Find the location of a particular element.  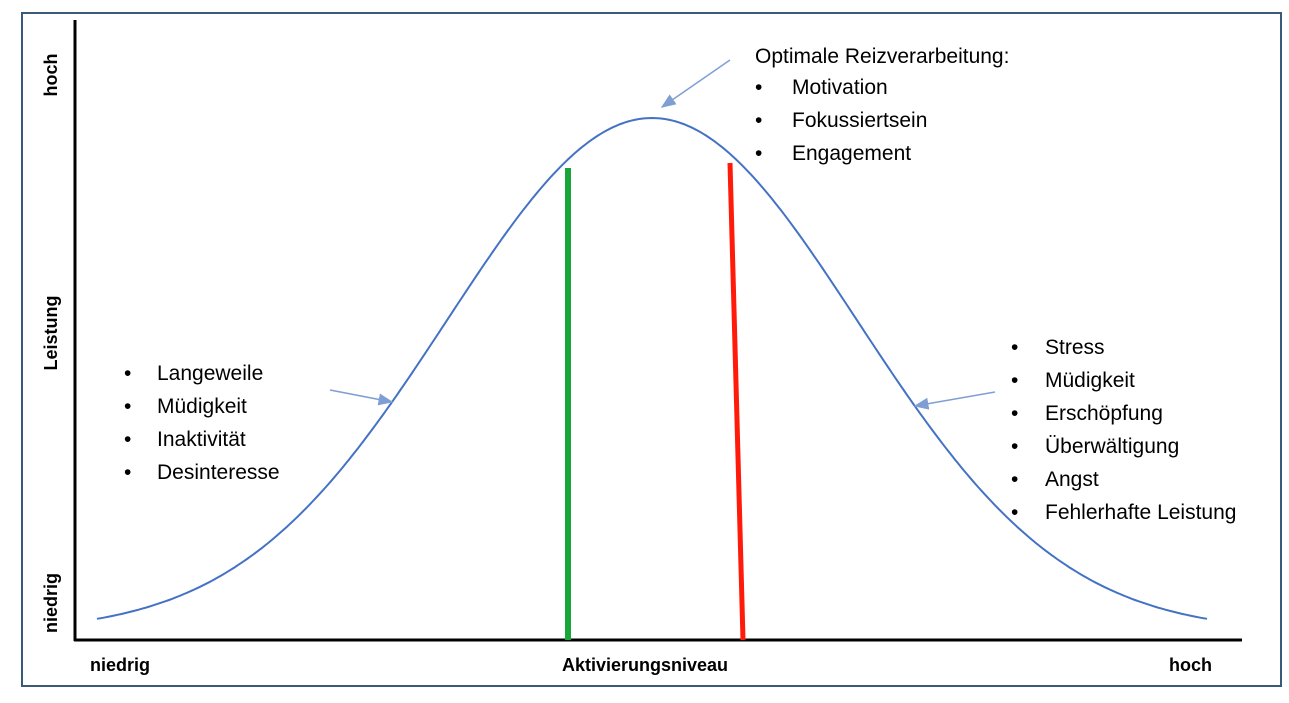

peak-note-list: • Motivation • Fokussiertsein • Engagement is located at coordinates (841, 120).